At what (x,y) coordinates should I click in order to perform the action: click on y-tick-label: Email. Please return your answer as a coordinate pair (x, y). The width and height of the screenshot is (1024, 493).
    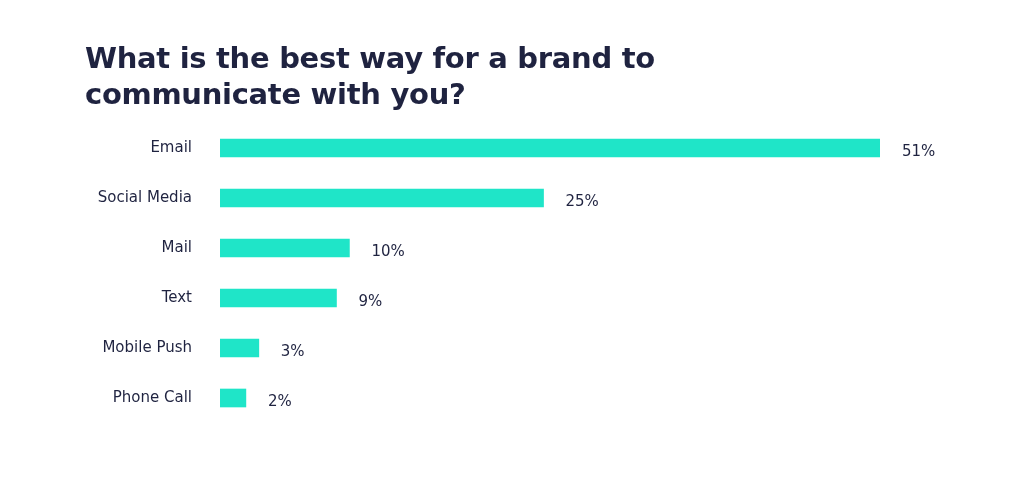
    Looking at the image, I should click on (171, 146).